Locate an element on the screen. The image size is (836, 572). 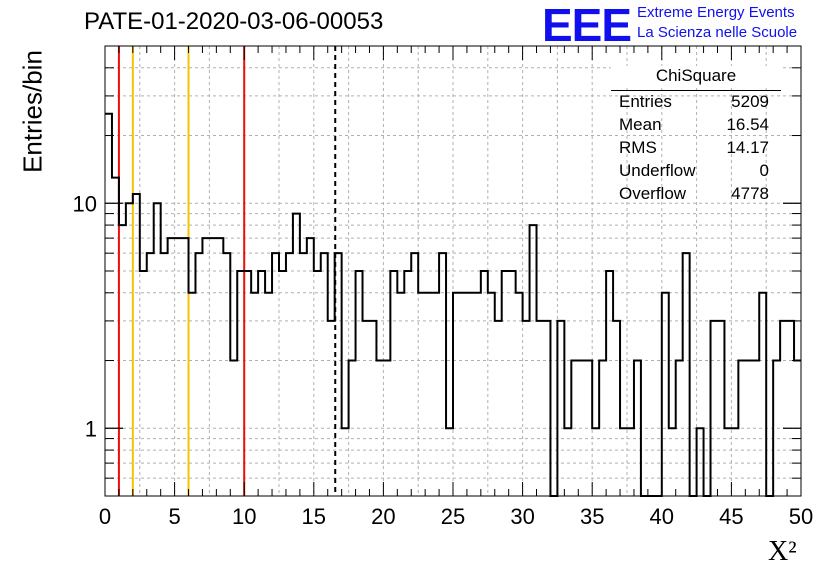
y-tick-label: 1 is located at coordinates (91, 428).